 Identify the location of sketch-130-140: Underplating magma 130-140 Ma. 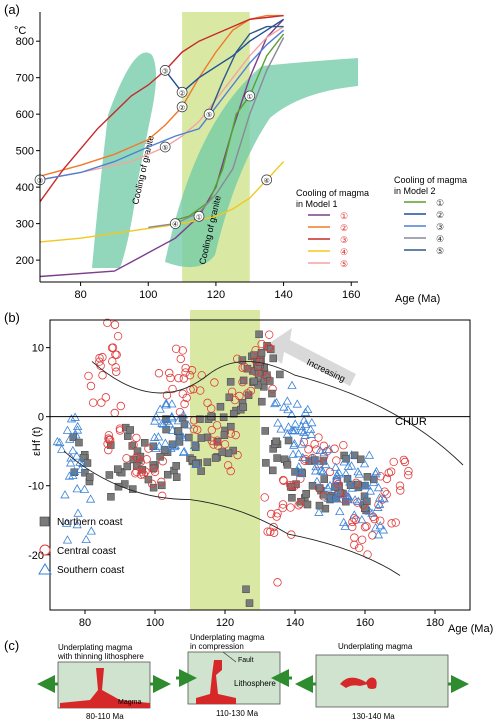
(382, 681).